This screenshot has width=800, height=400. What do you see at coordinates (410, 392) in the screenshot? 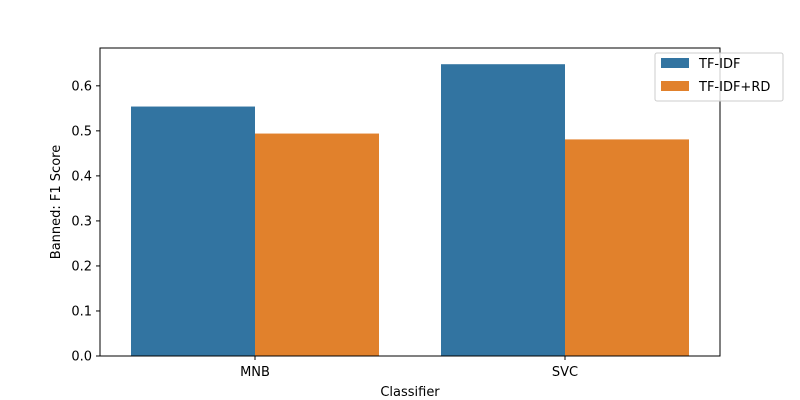
I see `x-axis-label: Classifier` at bounding box center [410, 392].